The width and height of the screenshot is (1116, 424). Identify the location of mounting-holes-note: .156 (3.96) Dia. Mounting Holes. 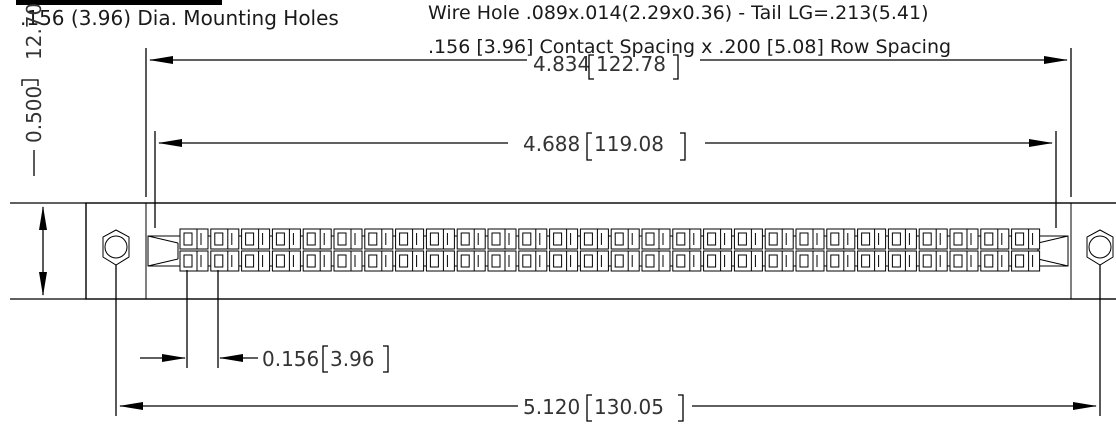
(179, 18).